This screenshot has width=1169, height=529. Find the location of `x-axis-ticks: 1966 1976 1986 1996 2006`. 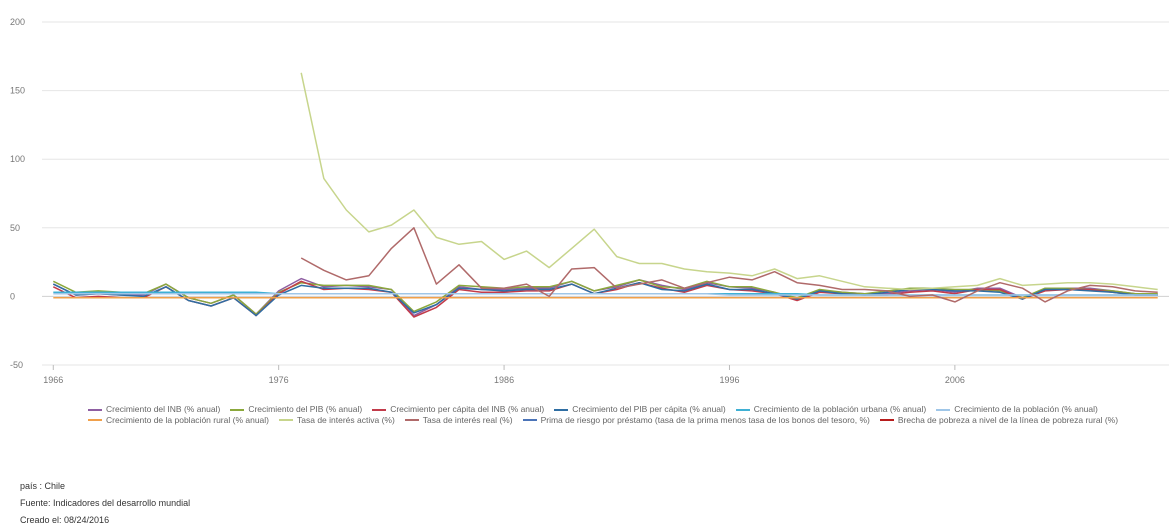

x-axis-ticks: 1966 1976 1986 1996 2006 is located at coordinates (504, 375).